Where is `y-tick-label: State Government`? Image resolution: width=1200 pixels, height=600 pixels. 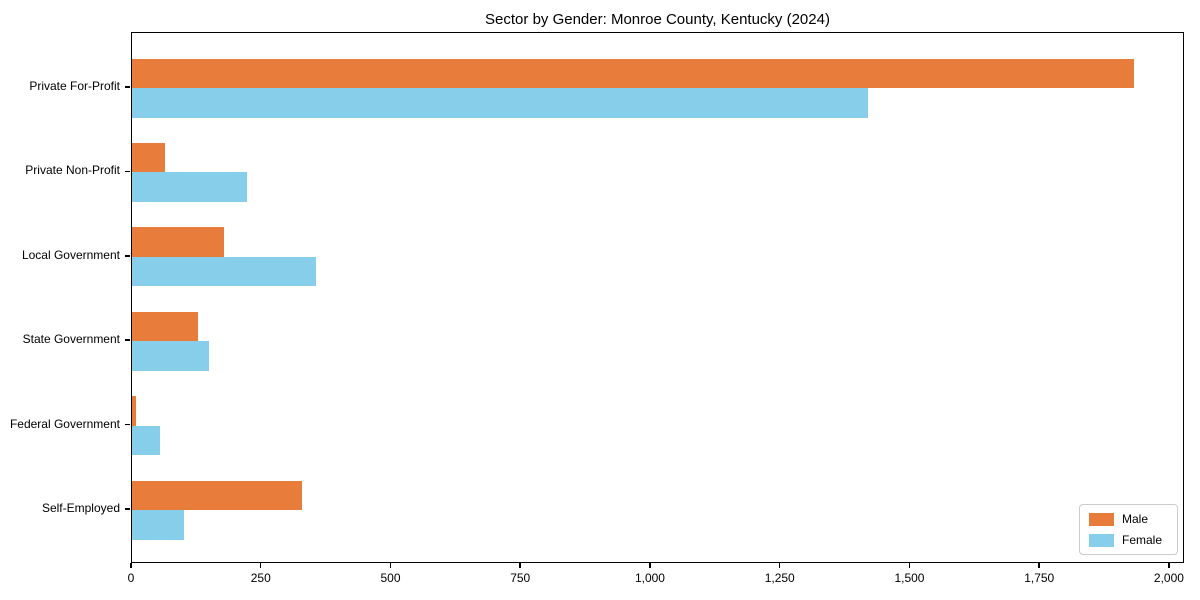
y-tick-label: State Government is located at coordinates (71, 339).